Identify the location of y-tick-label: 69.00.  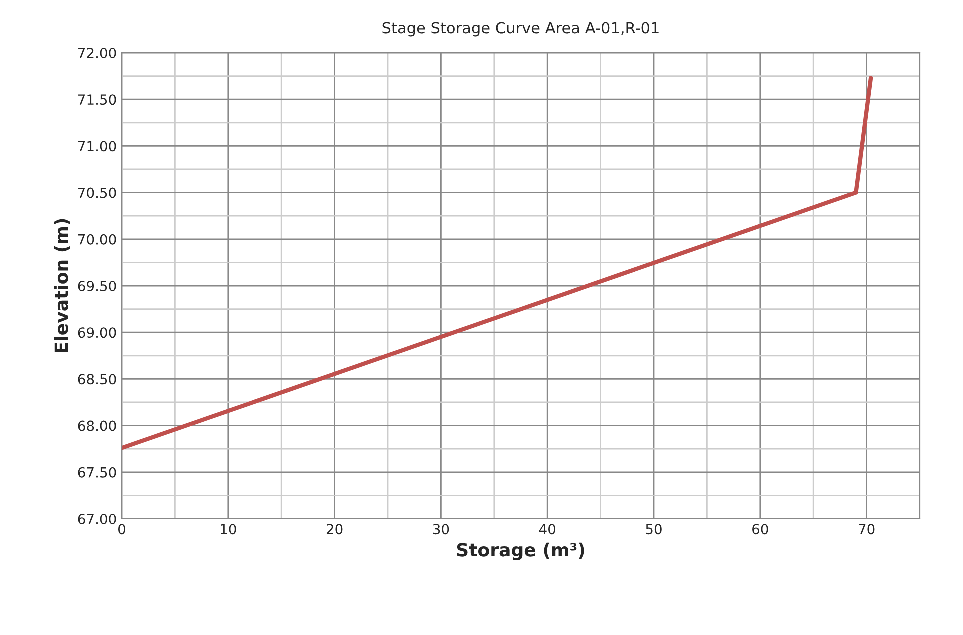
(97, 333).